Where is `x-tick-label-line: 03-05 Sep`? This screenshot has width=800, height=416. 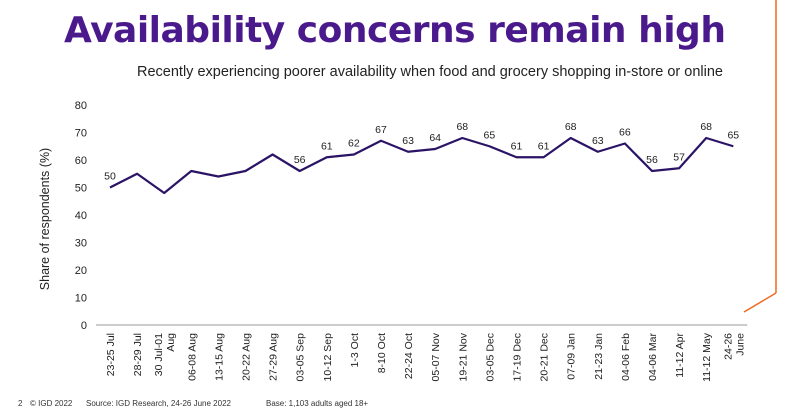
x-tick-label-line: 03-05 Sep is located at coordinates (301, 357).